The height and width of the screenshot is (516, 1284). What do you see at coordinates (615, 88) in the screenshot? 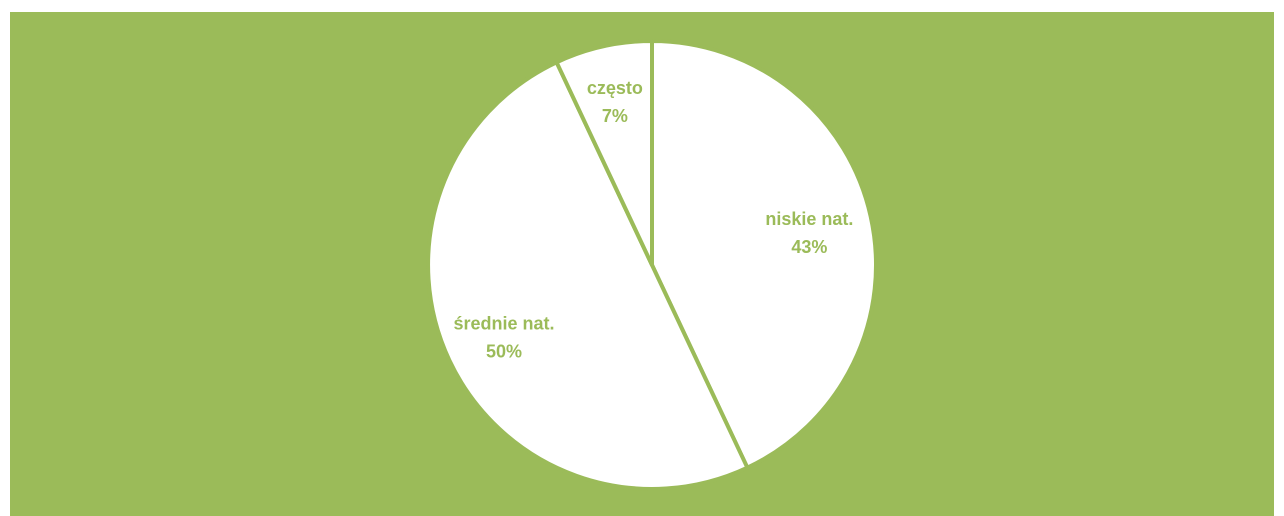
I see `slice-category-label: często` at bounding box center [615, 88].